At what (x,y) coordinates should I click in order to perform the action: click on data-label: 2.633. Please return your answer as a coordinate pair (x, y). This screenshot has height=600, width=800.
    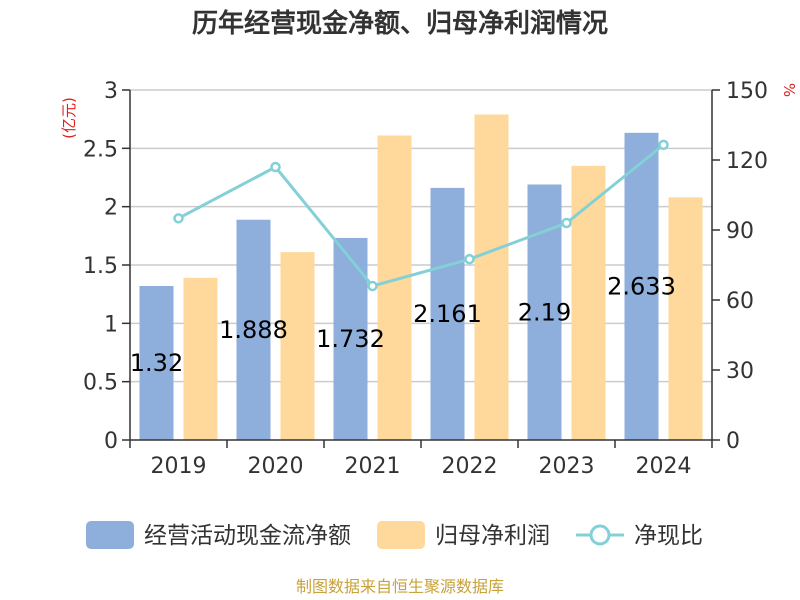
    Looking at the image, I should click on (641, 286).